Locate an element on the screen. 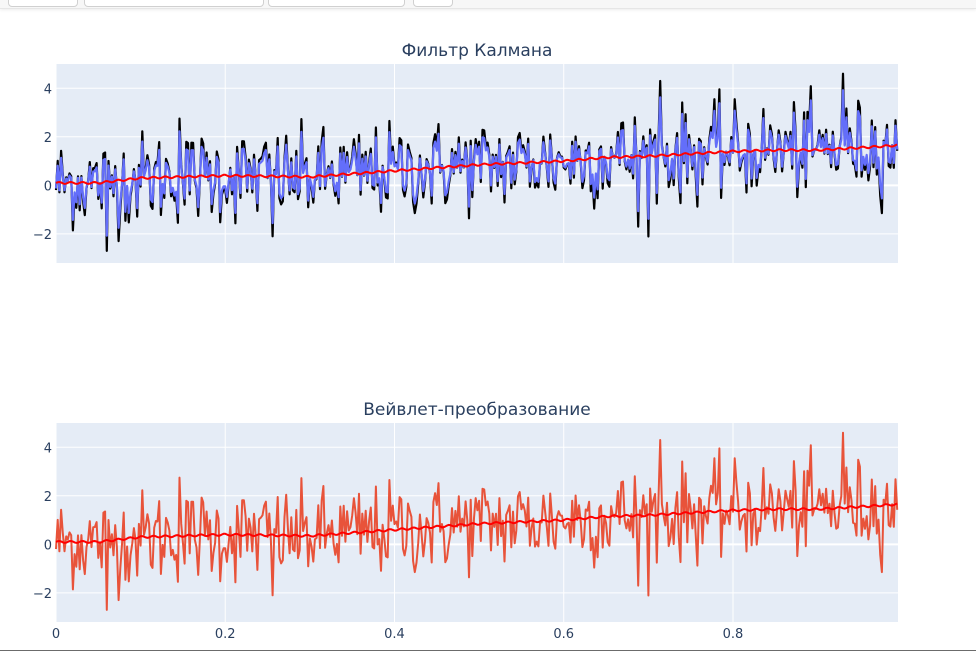  chart-title: Вейвлет-преобразование is located at coordinates (477, 410).